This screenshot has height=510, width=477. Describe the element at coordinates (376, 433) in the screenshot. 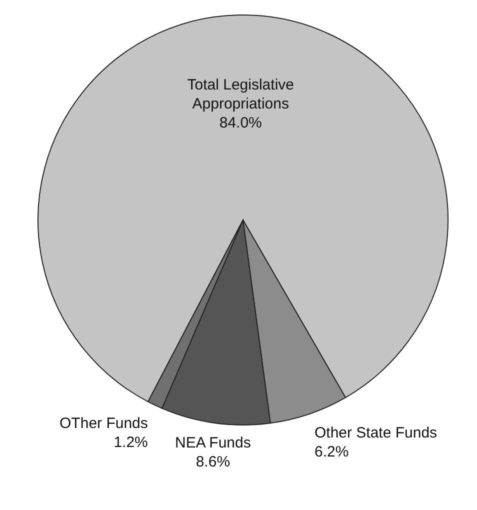

I see `slice-label: Other State Funds` at that location.